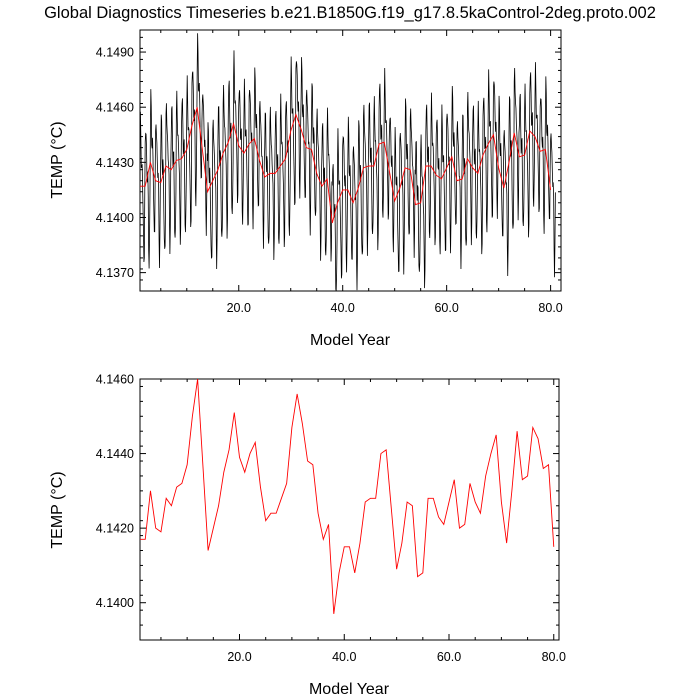 The width and height of the screenshot is (700, 700). What do you see at coordinates (115, 108) in the screenshot?
I see `top-y-tick-label: 4.1460` at bounding box center [115, 108].